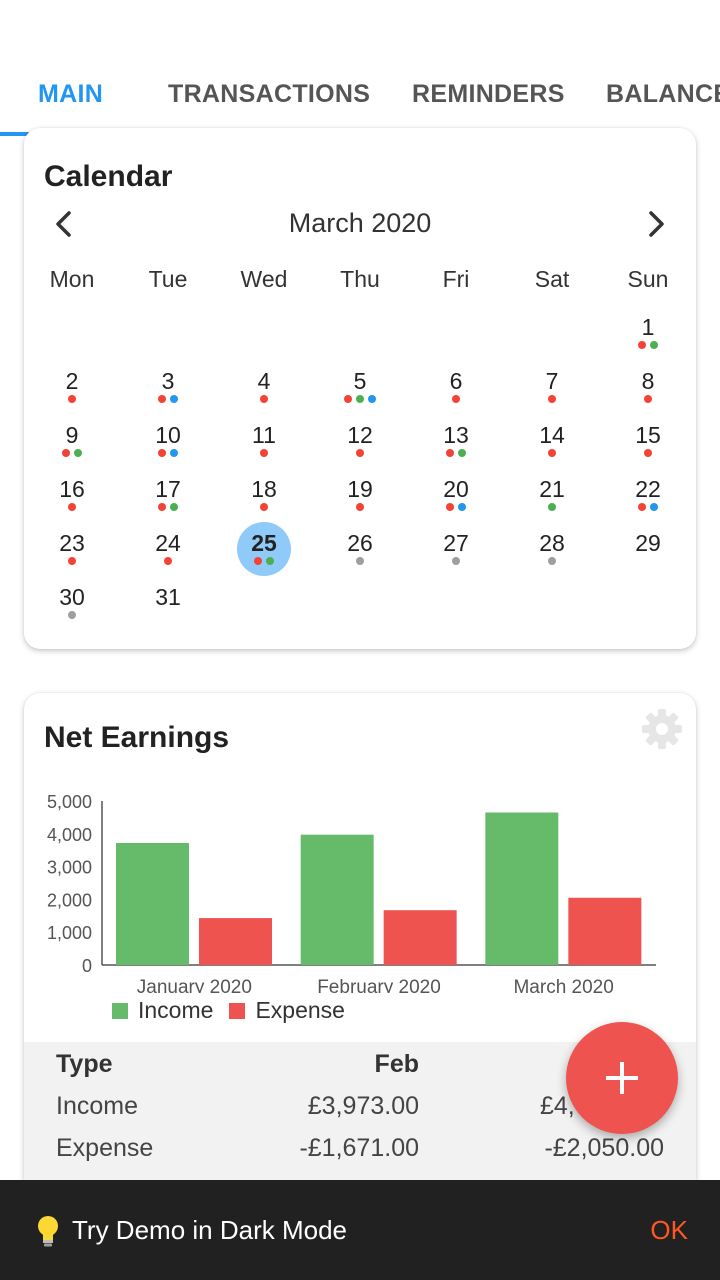  I want to click on calendar-day-21: 21, so click(552, 495).